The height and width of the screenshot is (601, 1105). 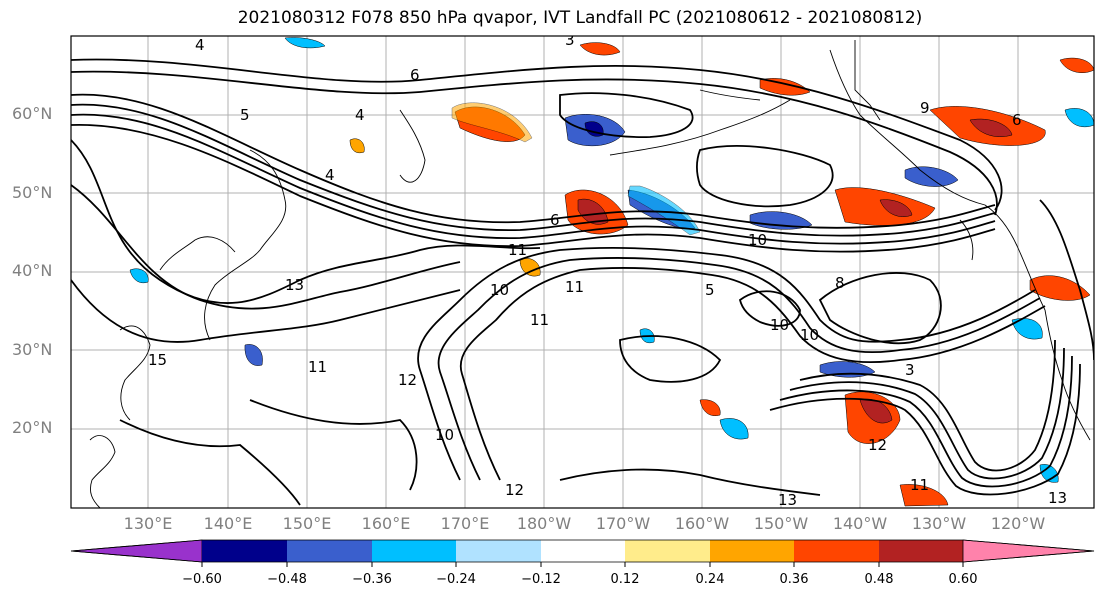 What do you see at coordinates (939, 523) in the screenshot?
I see `lon-label-130w: 130°W` at bounding box center [939, 523].